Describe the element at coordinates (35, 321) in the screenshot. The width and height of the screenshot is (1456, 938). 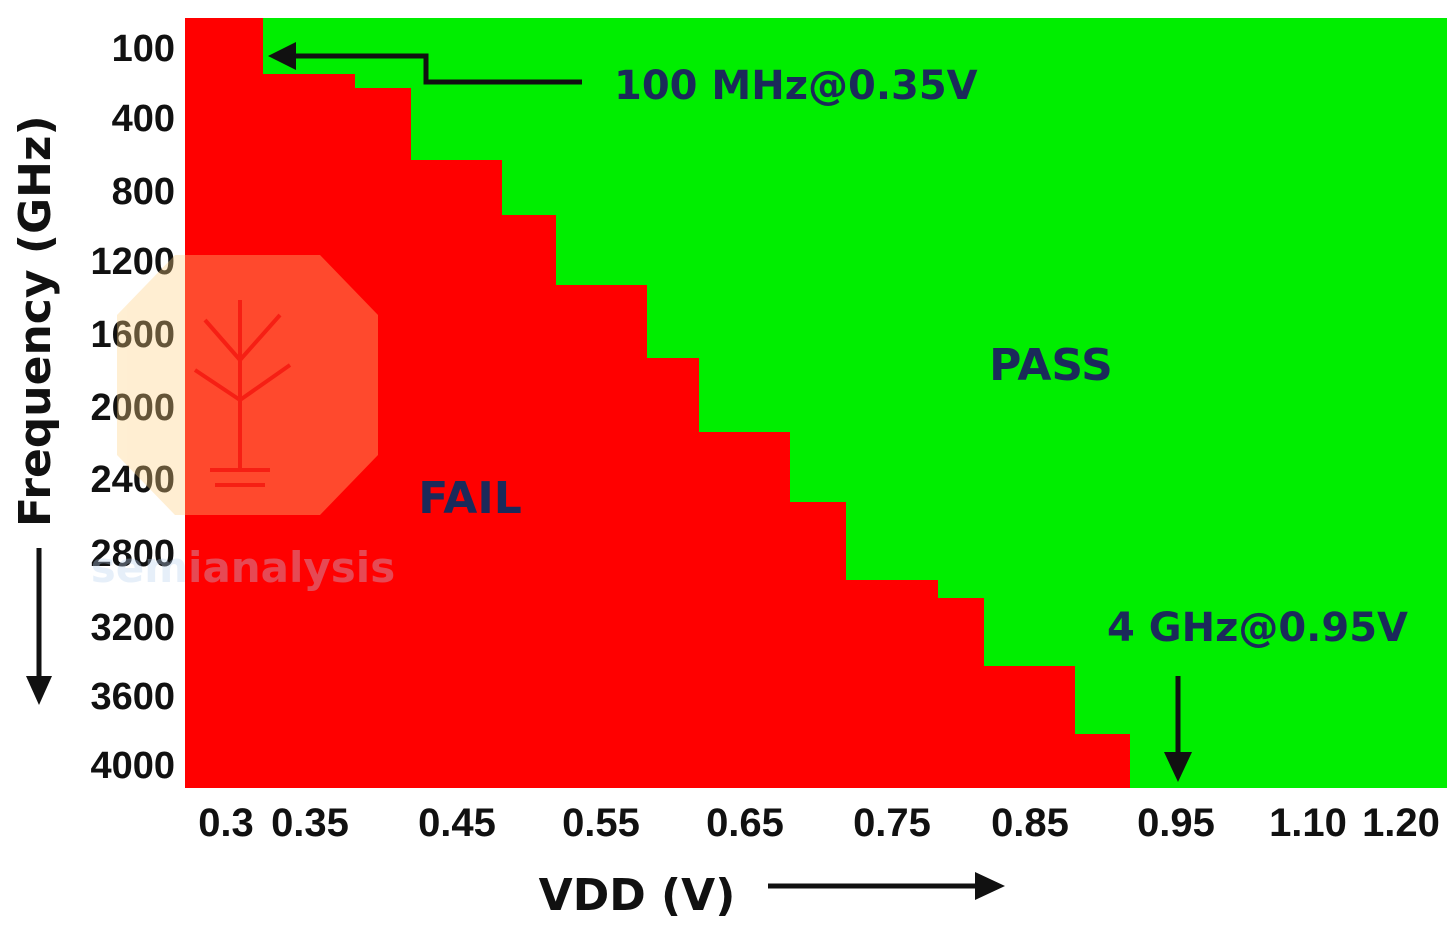
I see `y-axis-title: Frequency (GHz)` at that location.